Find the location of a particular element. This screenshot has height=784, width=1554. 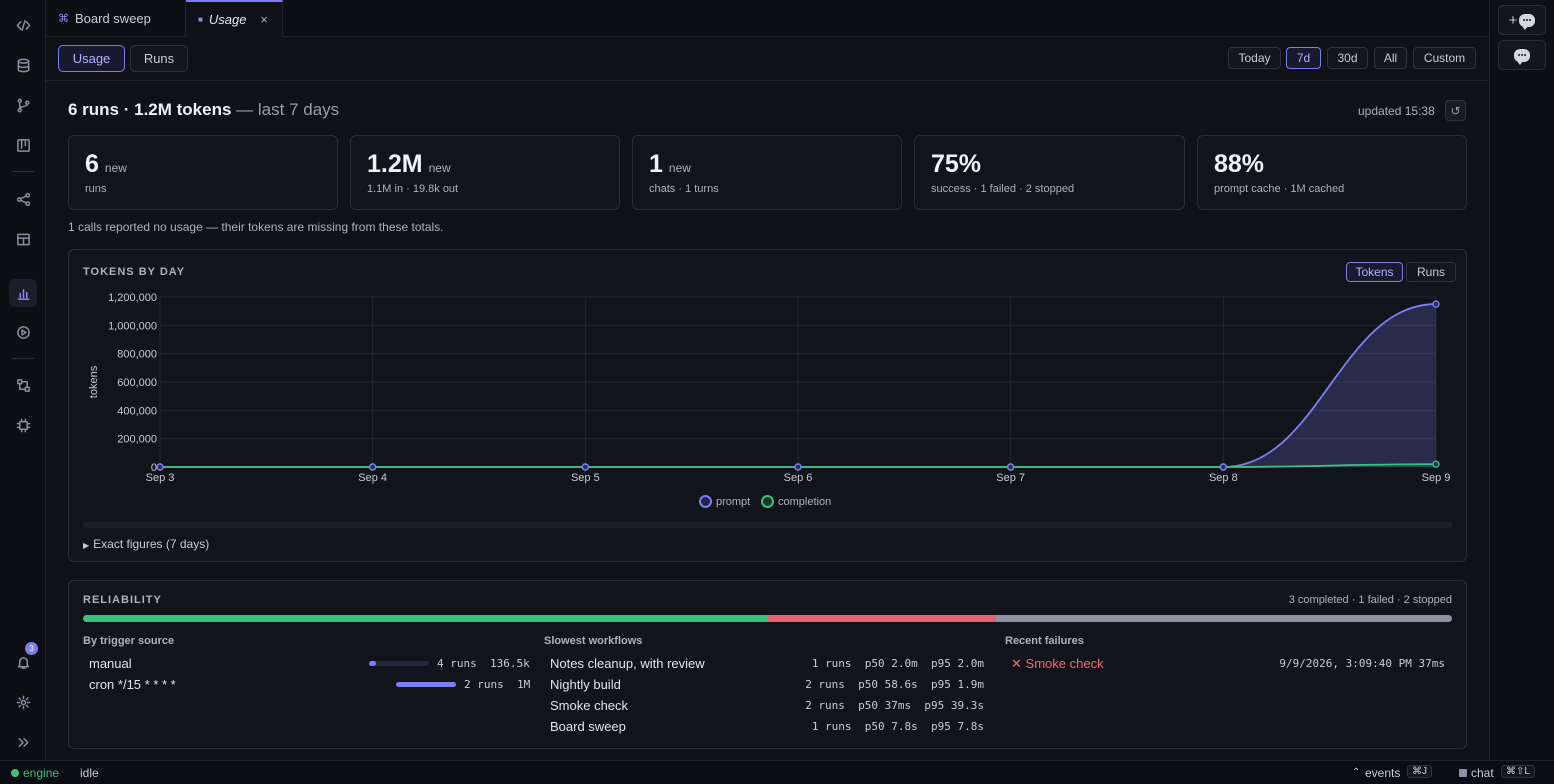

tab-label: Usage is located at coordinates (227, 19).